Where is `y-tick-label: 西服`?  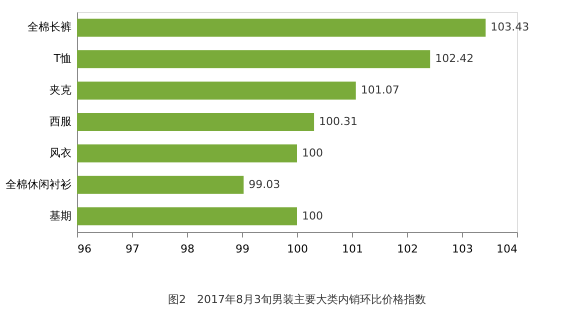
y-tick-label: 西服 is located at coordinates (61, 121).